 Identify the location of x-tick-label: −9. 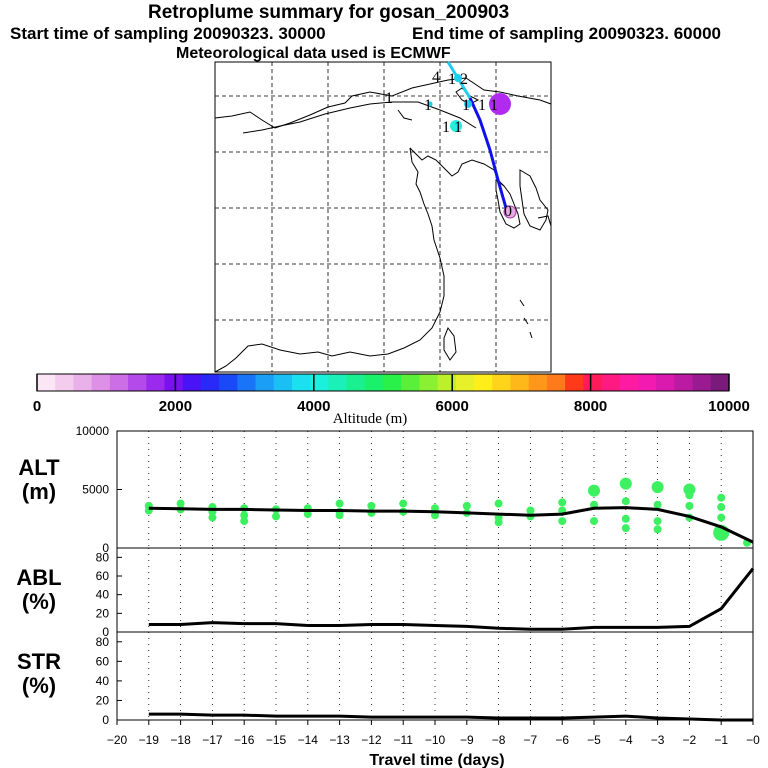
(467, 740).